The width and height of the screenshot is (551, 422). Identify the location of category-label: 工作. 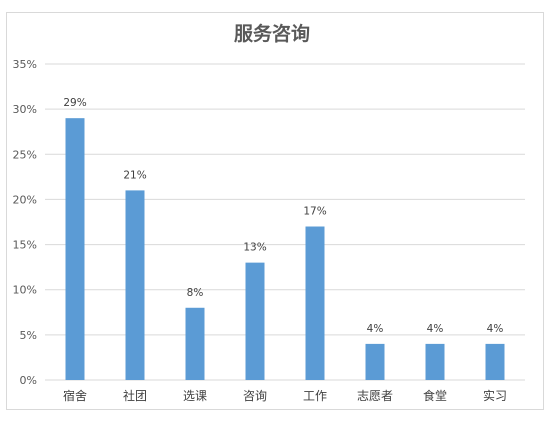
(315, 396).